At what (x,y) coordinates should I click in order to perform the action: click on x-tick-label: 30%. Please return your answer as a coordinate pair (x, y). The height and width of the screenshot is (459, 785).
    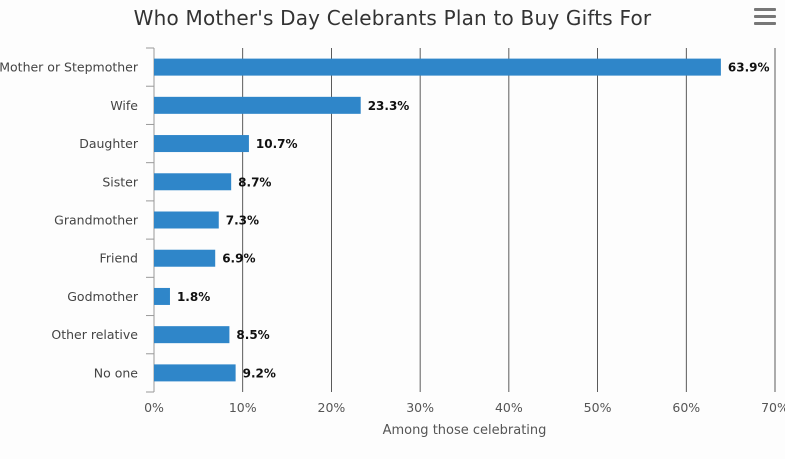
    Looking at the image, I should click on (420, 407).